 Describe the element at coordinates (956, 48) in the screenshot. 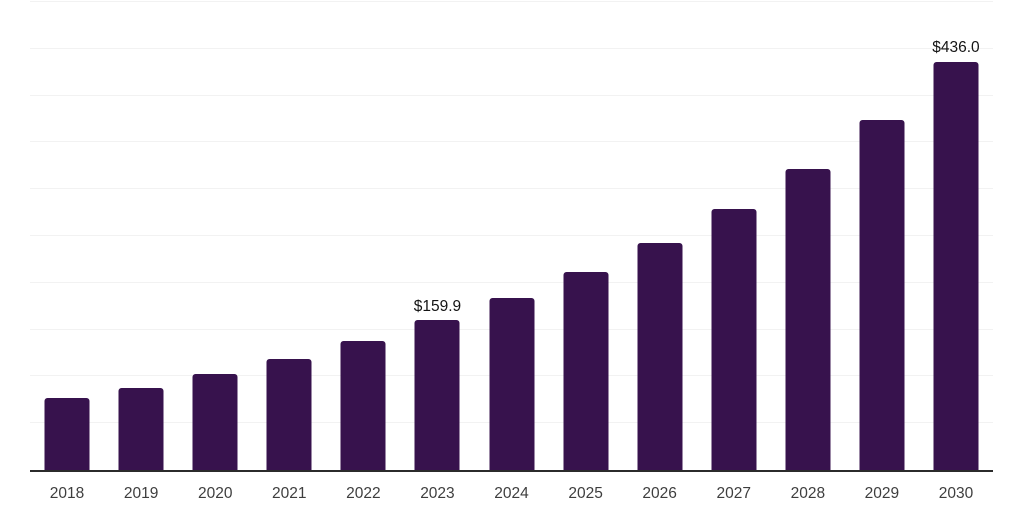

I see `value-label-2030: $436.0` at that location.